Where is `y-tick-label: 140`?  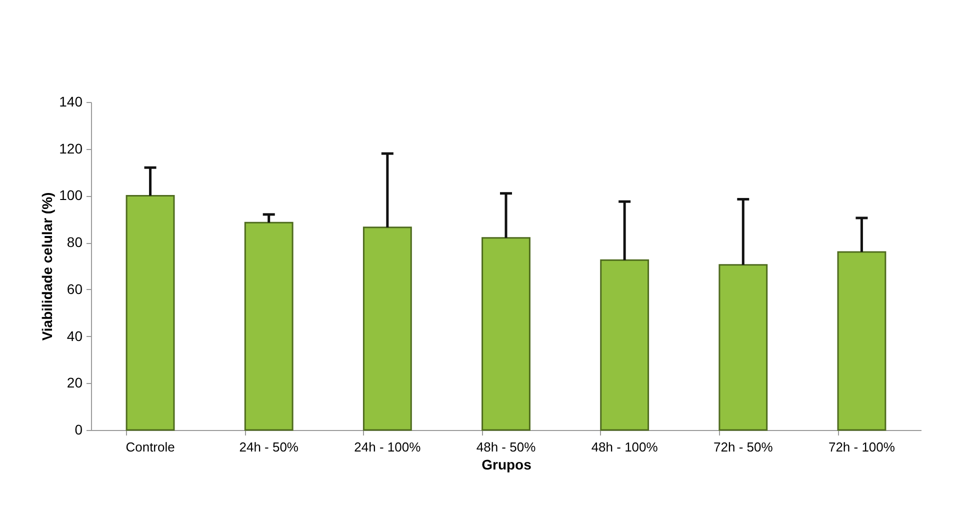 y-tick-label: 140 is located at coordinates (71, 102).